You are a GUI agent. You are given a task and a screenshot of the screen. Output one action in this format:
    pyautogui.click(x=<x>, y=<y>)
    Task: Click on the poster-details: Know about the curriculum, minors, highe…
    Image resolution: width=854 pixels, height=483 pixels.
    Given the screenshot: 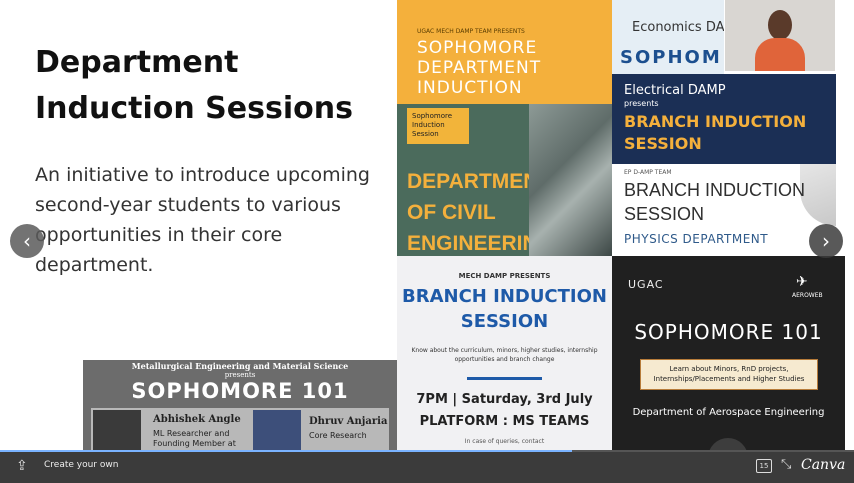 What is the action you would take?
    pyautogui.click(x=504, y=355)
    